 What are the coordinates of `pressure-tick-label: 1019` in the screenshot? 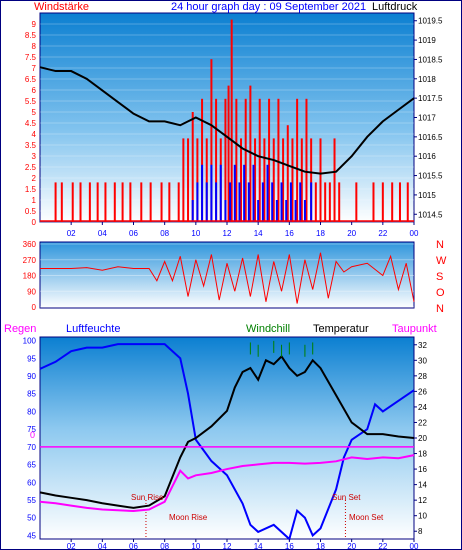 It's located at (427, 40).